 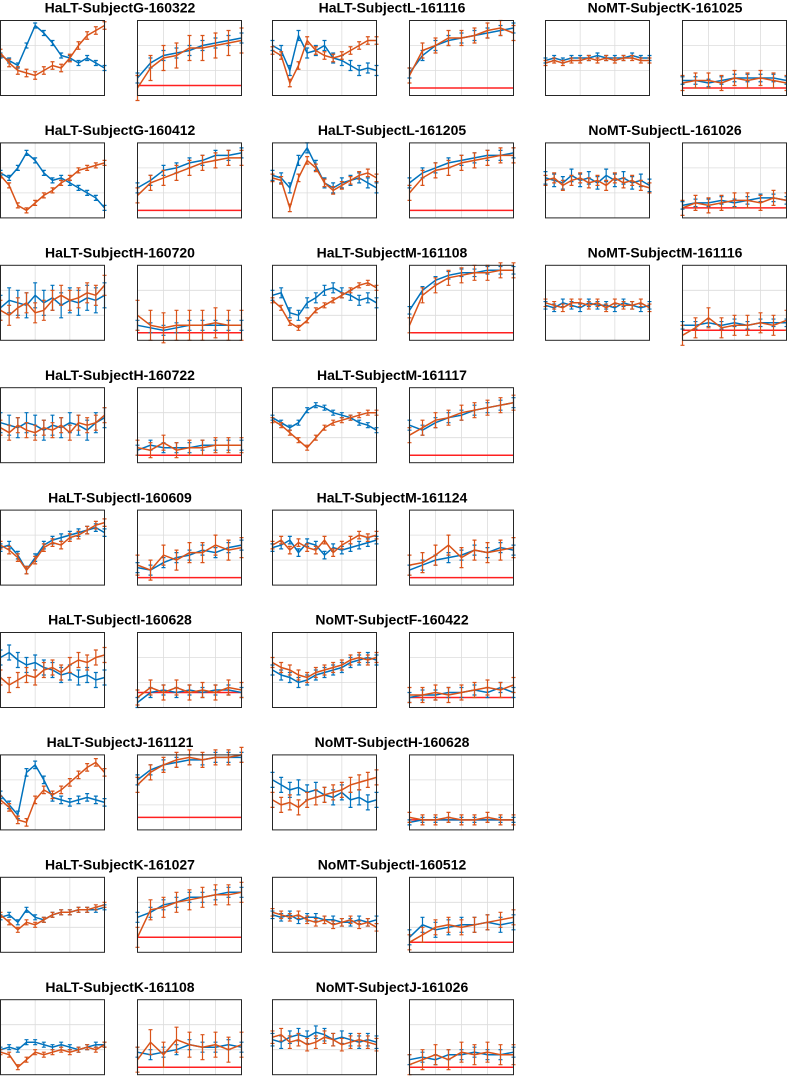 What do you see at coordinates (665, 253) in the screenshot?
I see `panel-title: NoMT-SubjectM-161116` at bounding box center [665, 253].